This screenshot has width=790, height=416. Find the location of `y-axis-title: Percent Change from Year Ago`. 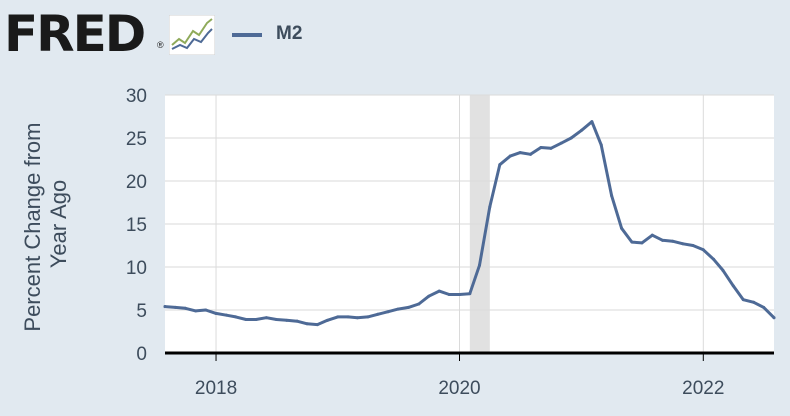

y-axis-title: Percent Change from Year Ago is located at coordinates (45, 223).